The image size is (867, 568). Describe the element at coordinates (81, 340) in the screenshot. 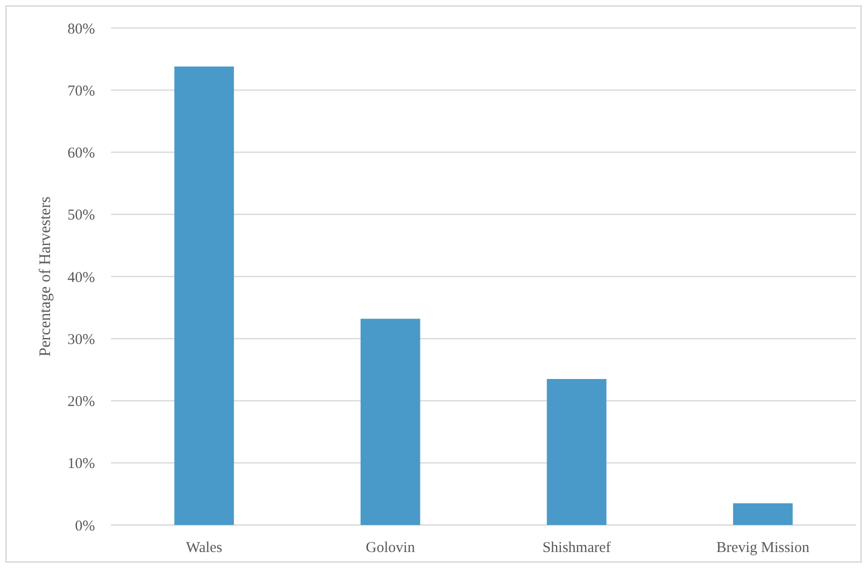

I see `y-tick-label: 30%` at that location.